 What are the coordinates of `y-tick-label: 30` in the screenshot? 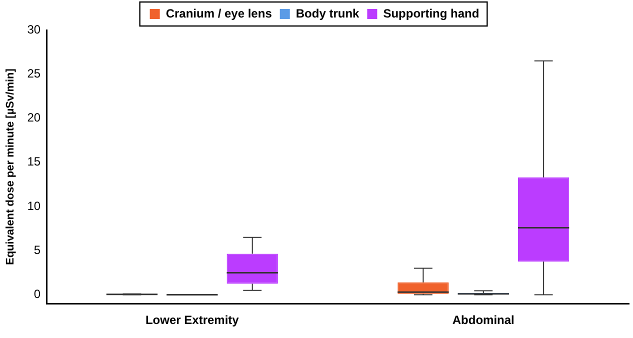 It's located at (34, 29).